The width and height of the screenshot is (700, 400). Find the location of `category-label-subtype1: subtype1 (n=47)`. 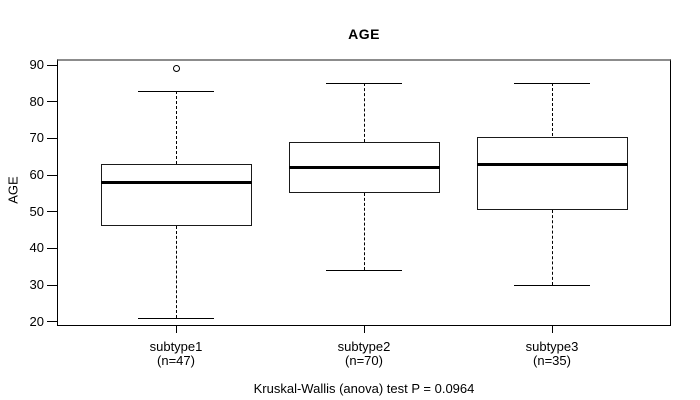

category-label-subtype1: subtype1 (n=47) is located at coordinates (176, 354).